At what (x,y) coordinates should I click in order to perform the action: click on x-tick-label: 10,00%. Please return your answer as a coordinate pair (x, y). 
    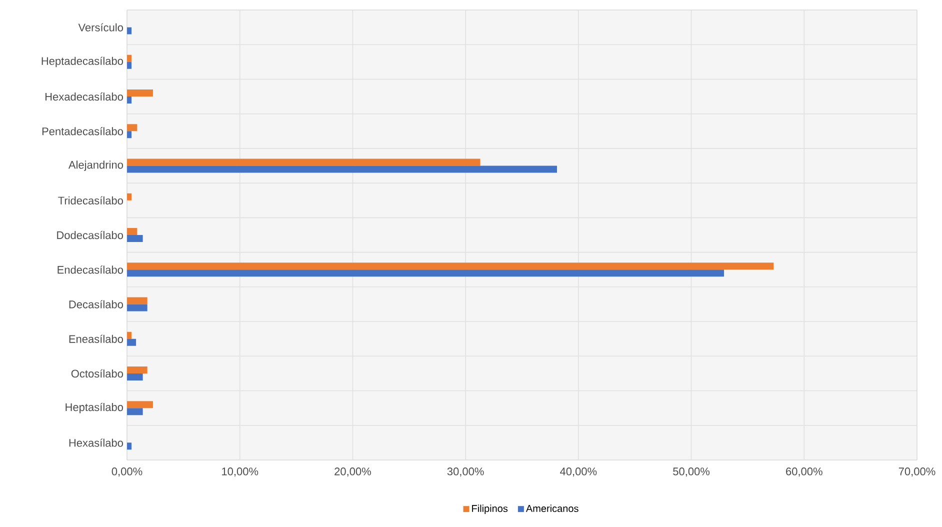
    Looking at the image, I should click on (240, 472).